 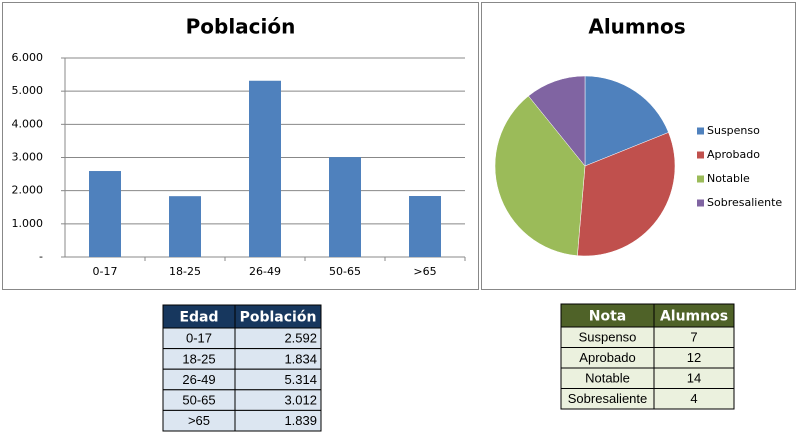 What do you see at coordinates (105, 271) in the screenshot?
I see `x-tick-label: 0-17` at bounding box center [105, 271].